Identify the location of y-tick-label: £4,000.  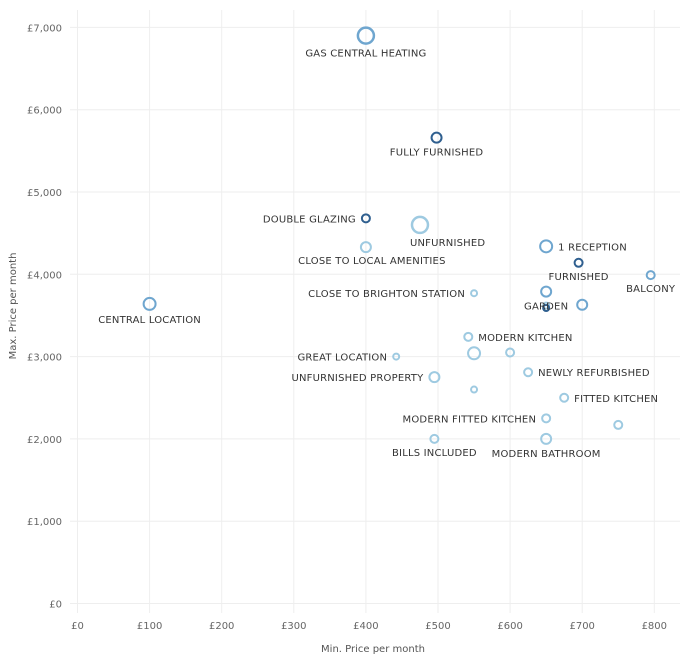
(44, 275).